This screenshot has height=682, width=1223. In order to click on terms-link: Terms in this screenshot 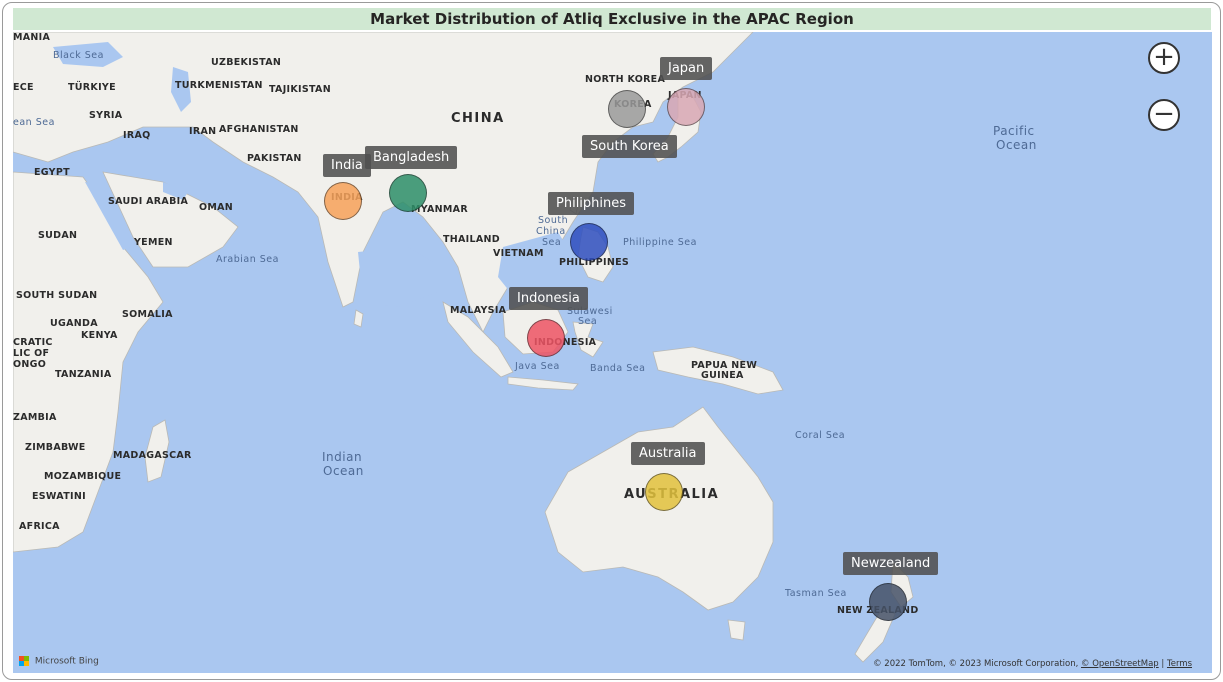, I will do `click(1179, 664)`.